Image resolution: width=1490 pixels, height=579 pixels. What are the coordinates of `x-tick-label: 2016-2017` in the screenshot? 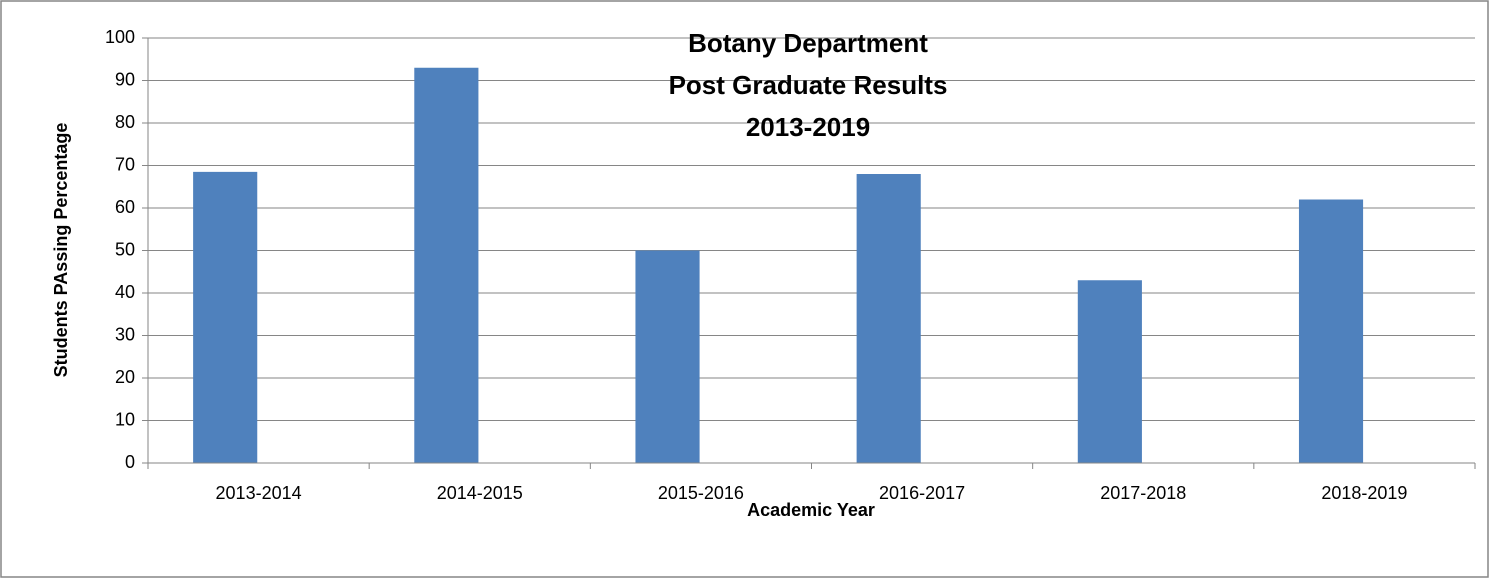 It's located at (922, 493).